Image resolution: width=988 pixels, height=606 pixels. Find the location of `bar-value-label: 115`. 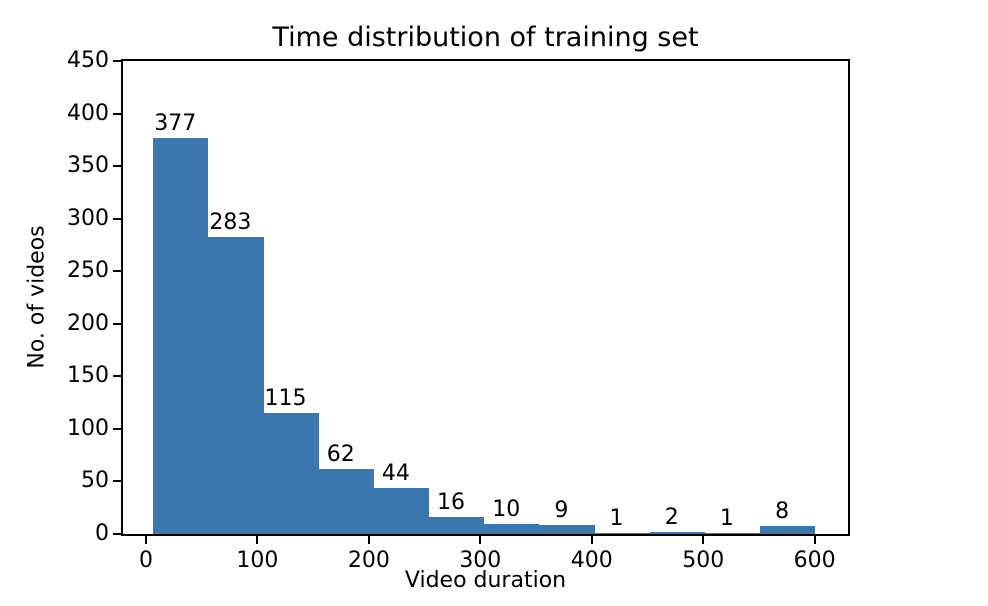

bar-value-label: 115 is located at coordinates (285, 399).